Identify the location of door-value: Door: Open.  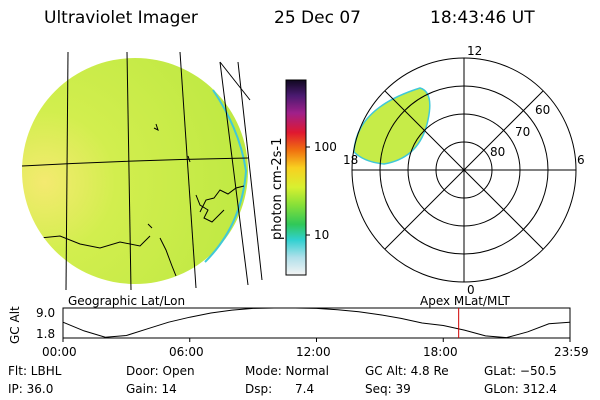
(160, 371).